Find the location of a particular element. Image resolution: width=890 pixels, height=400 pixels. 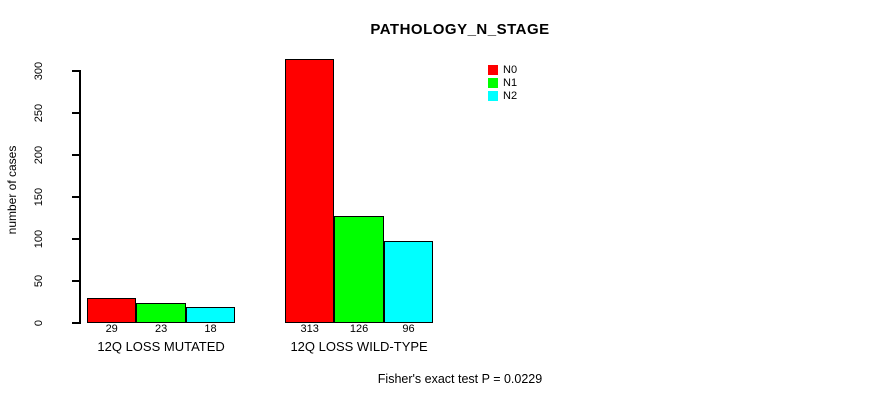

y-tick-label: 100 is located at coordinates (39, 238).